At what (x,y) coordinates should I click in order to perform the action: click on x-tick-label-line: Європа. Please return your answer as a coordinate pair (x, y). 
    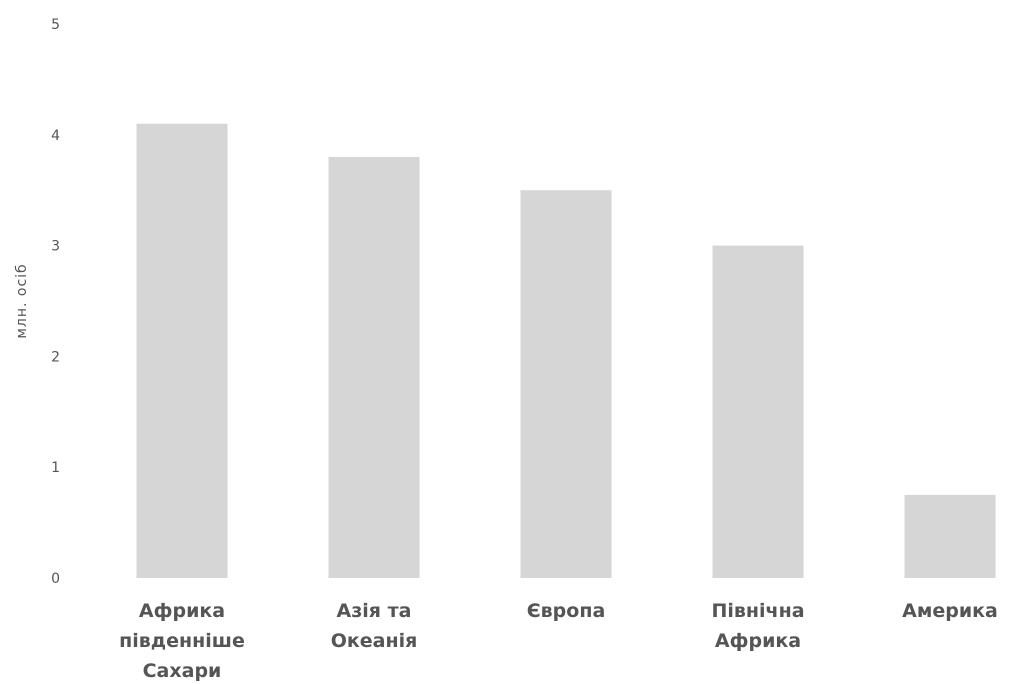
    Looking at the image, I should click on (566, 611).